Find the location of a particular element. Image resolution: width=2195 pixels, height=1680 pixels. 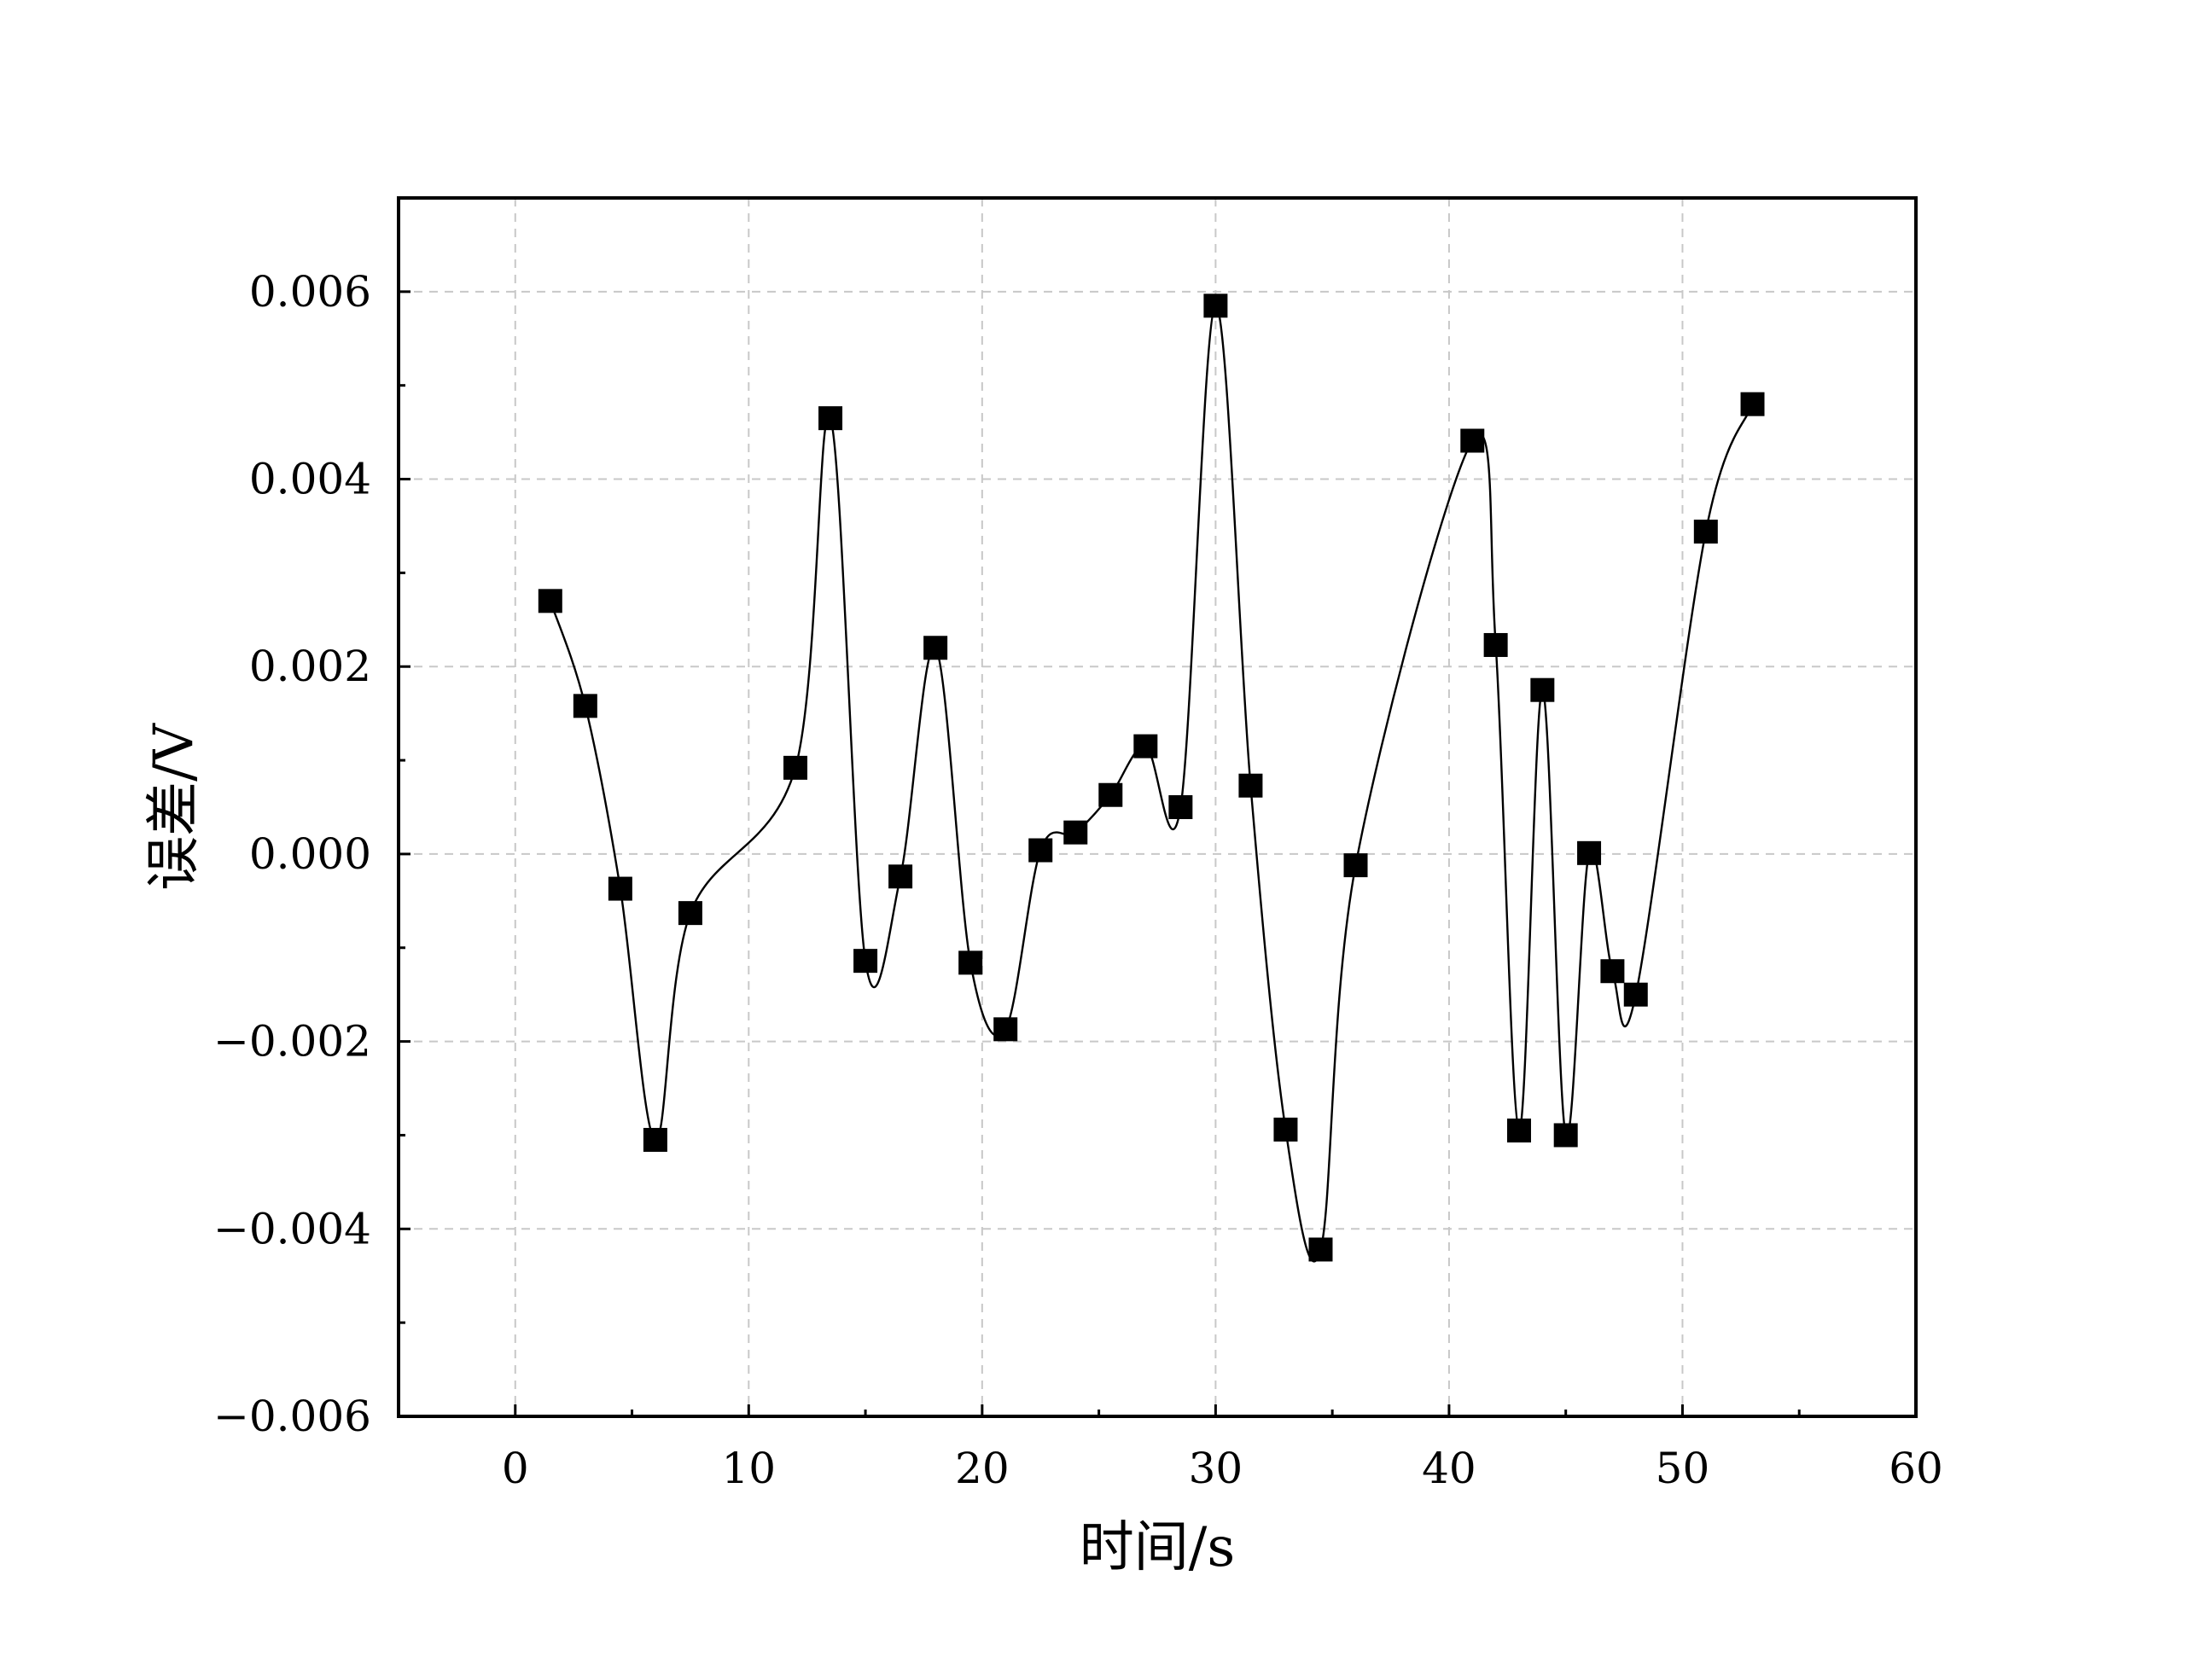

x-tick-label: 40 is located at coordinates (1449, 1469).